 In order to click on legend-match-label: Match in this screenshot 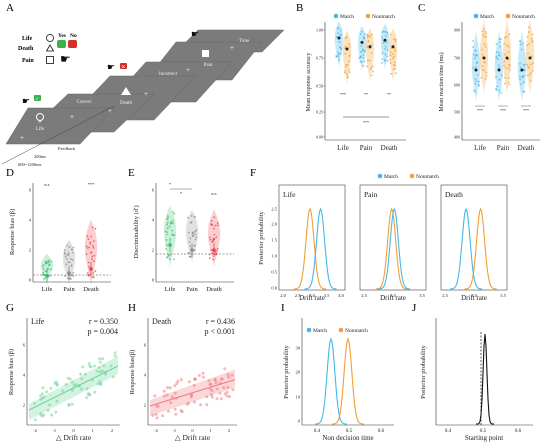, I will do `click(320, 331)`.